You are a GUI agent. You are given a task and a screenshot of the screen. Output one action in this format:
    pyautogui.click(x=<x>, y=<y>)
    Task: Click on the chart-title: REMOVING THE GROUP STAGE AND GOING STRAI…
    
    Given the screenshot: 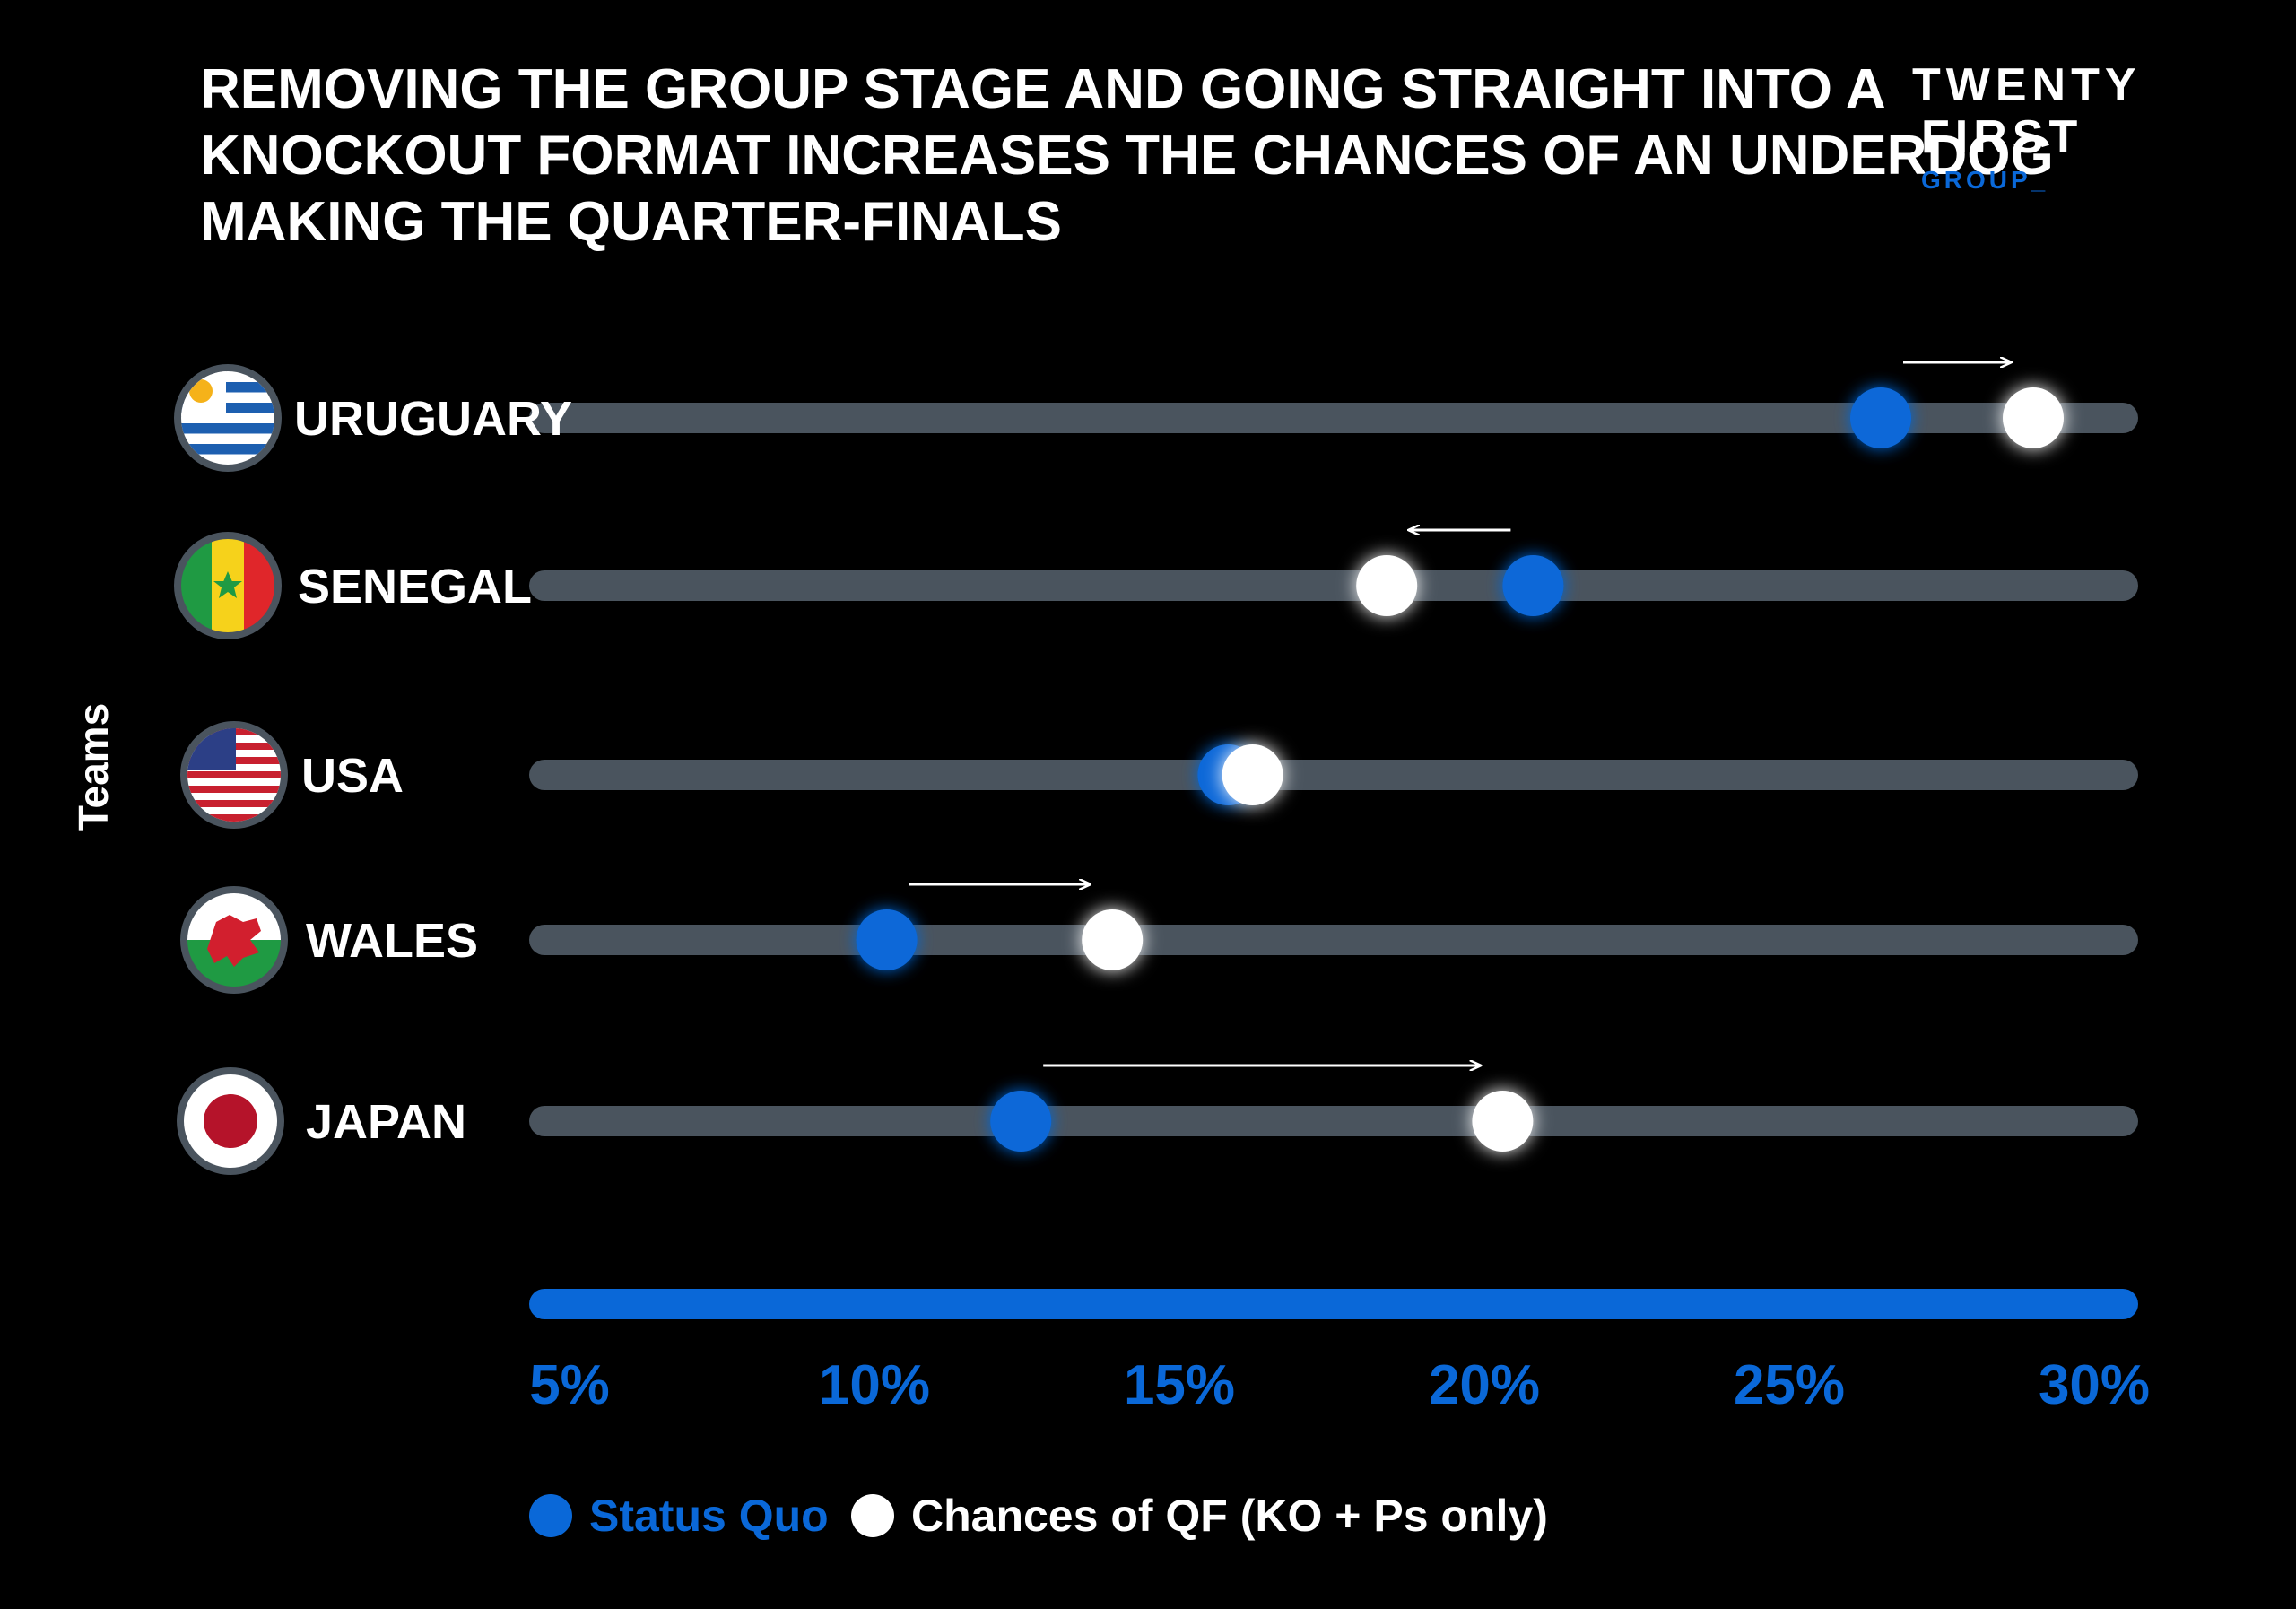 What is the action you would take?
    pyautogui.click(x=1127, y=155)
    